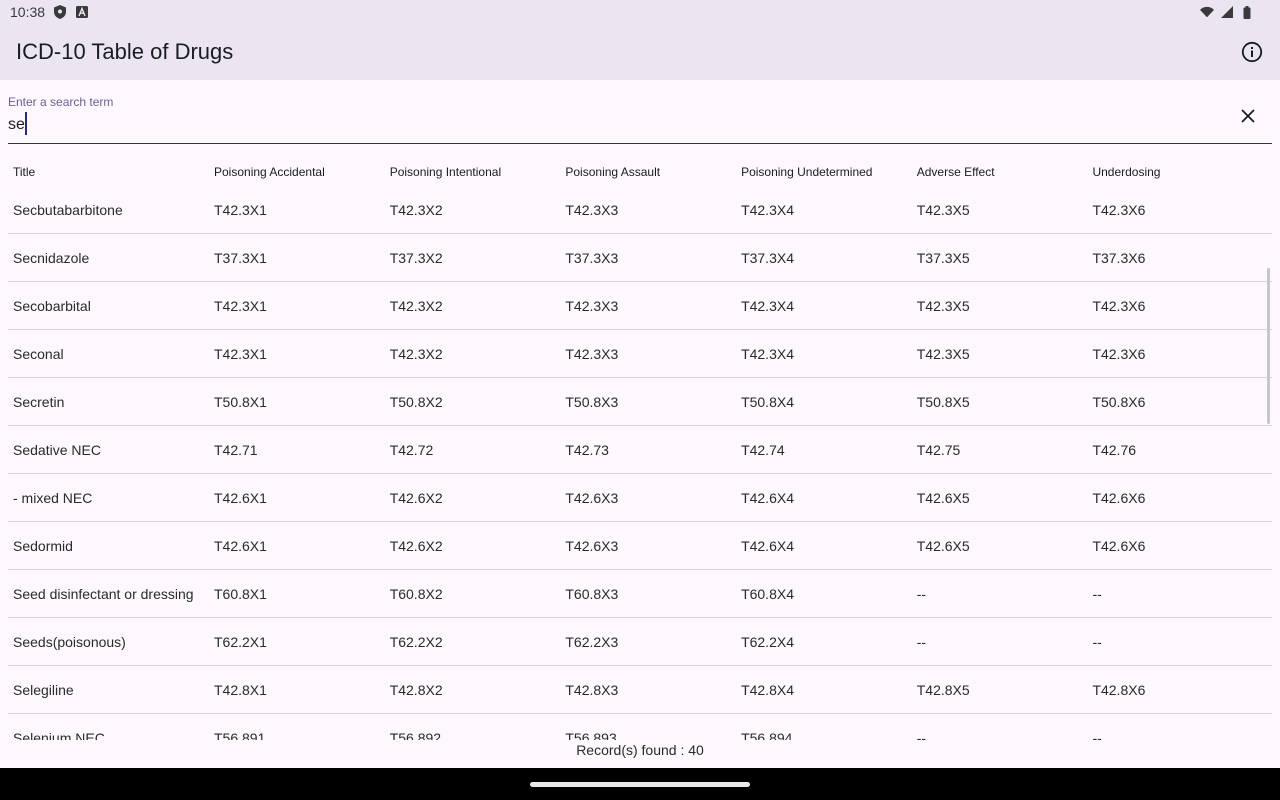  I want to click on close-icon, so click(1248, 116).